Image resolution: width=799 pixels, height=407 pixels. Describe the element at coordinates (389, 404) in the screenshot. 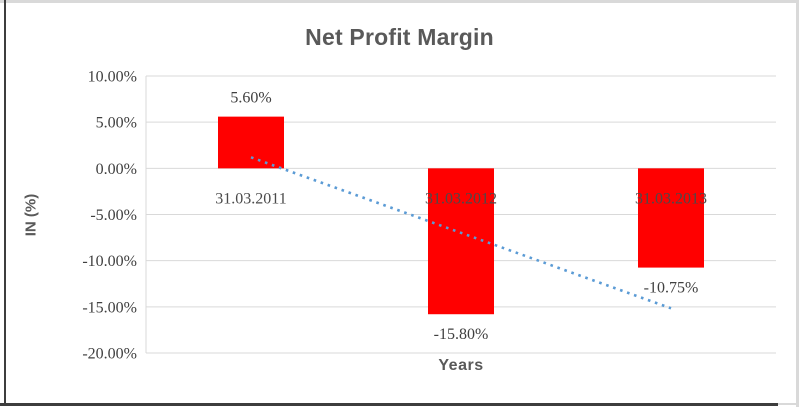

I see `frame-border-bottom` at that location.